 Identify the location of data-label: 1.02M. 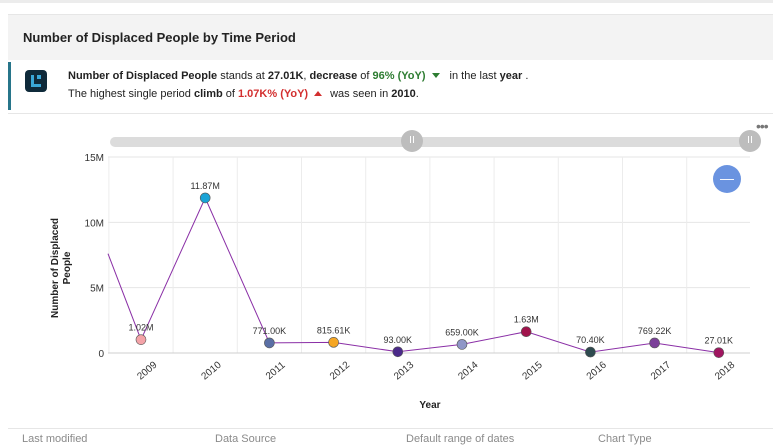
(140, 328).